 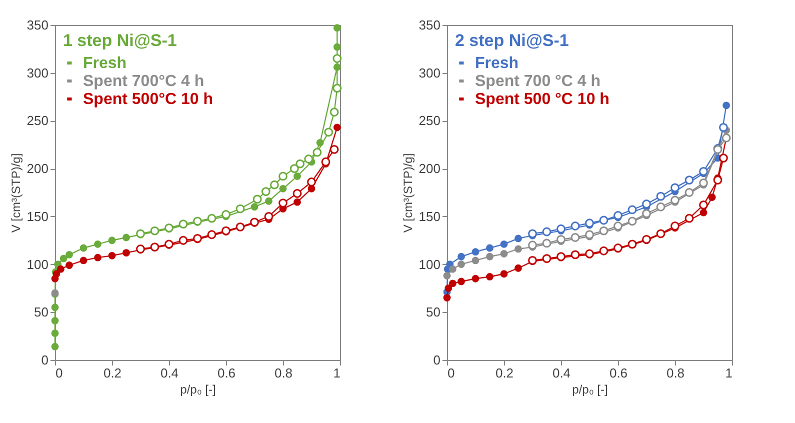 What do you see at coordinates (538, 81) in the screenshot?
I see `legend-label: Spent 700 °C 4 h` at bounding box center [538, 81].